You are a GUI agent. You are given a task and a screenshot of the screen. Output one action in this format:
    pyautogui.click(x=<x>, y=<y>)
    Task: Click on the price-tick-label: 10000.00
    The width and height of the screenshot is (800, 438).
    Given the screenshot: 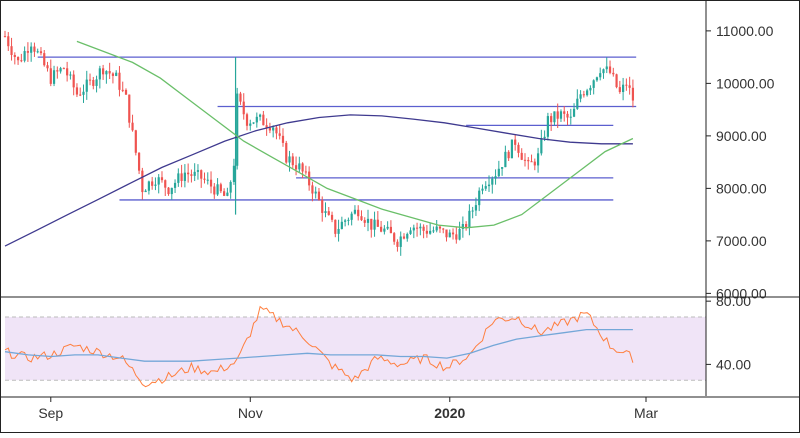 What is the action you would take?
    pyautogui.click(x=745, y=83)
    